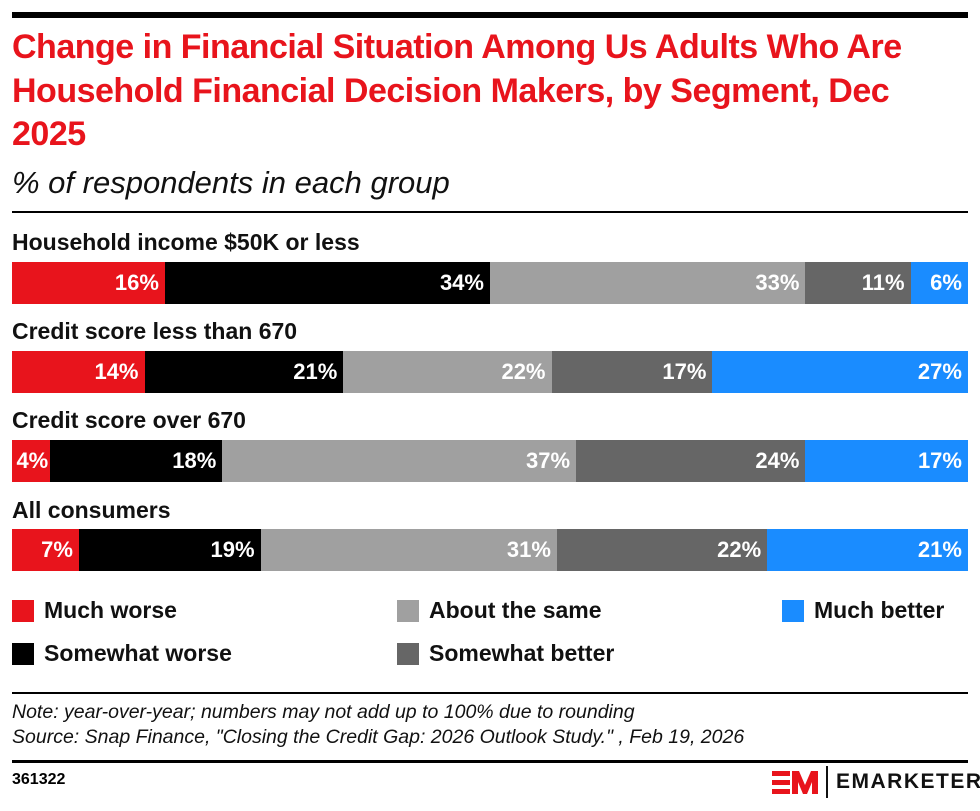  Describe the element at coordinates (632, 372) in the screenshot. I see `bar-segment-somewhat-better: 17%` at that location.